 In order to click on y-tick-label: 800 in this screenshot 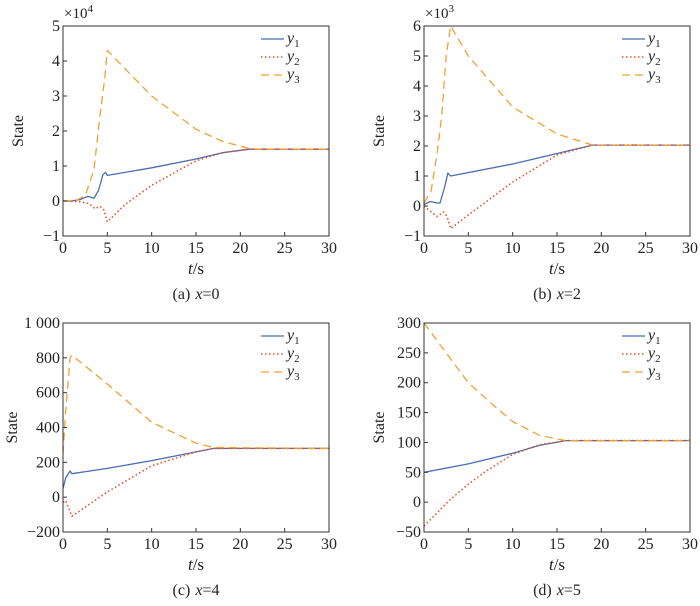, I will do `click(48, 358)`.